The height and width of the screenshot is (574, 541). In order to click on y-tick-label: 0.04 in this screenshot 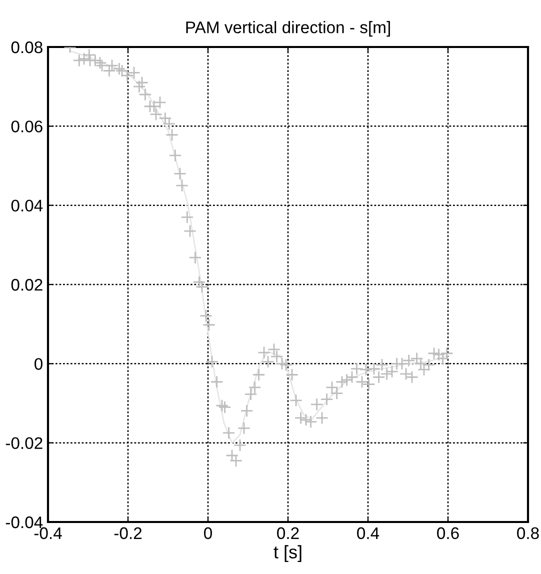, I will do `click(27, 206)`.